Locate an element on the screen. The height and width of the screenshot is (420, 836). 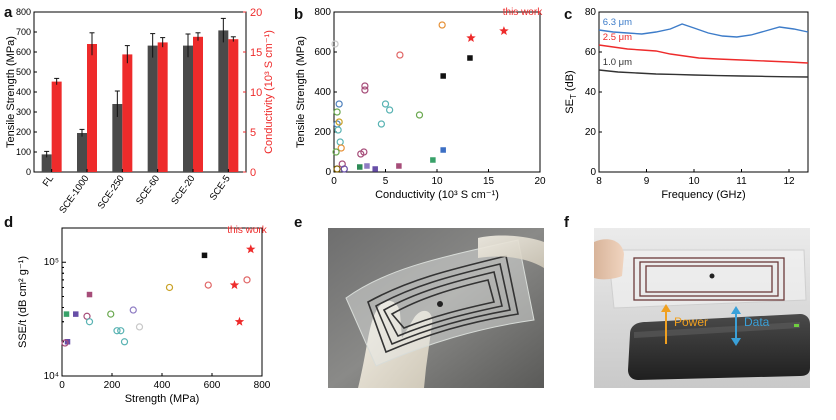
panel-letter-c: c is located at coordinates (568, 14).